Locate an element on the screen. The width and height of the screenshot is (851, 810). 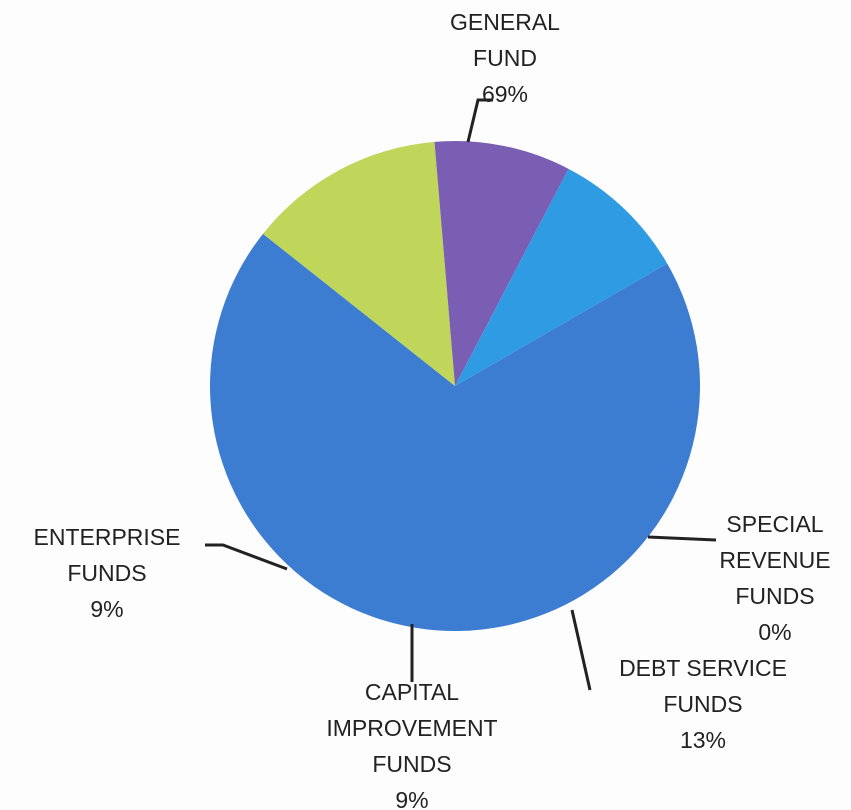
slice-name-line: SPECIAL is located at coordinates (774, 524).